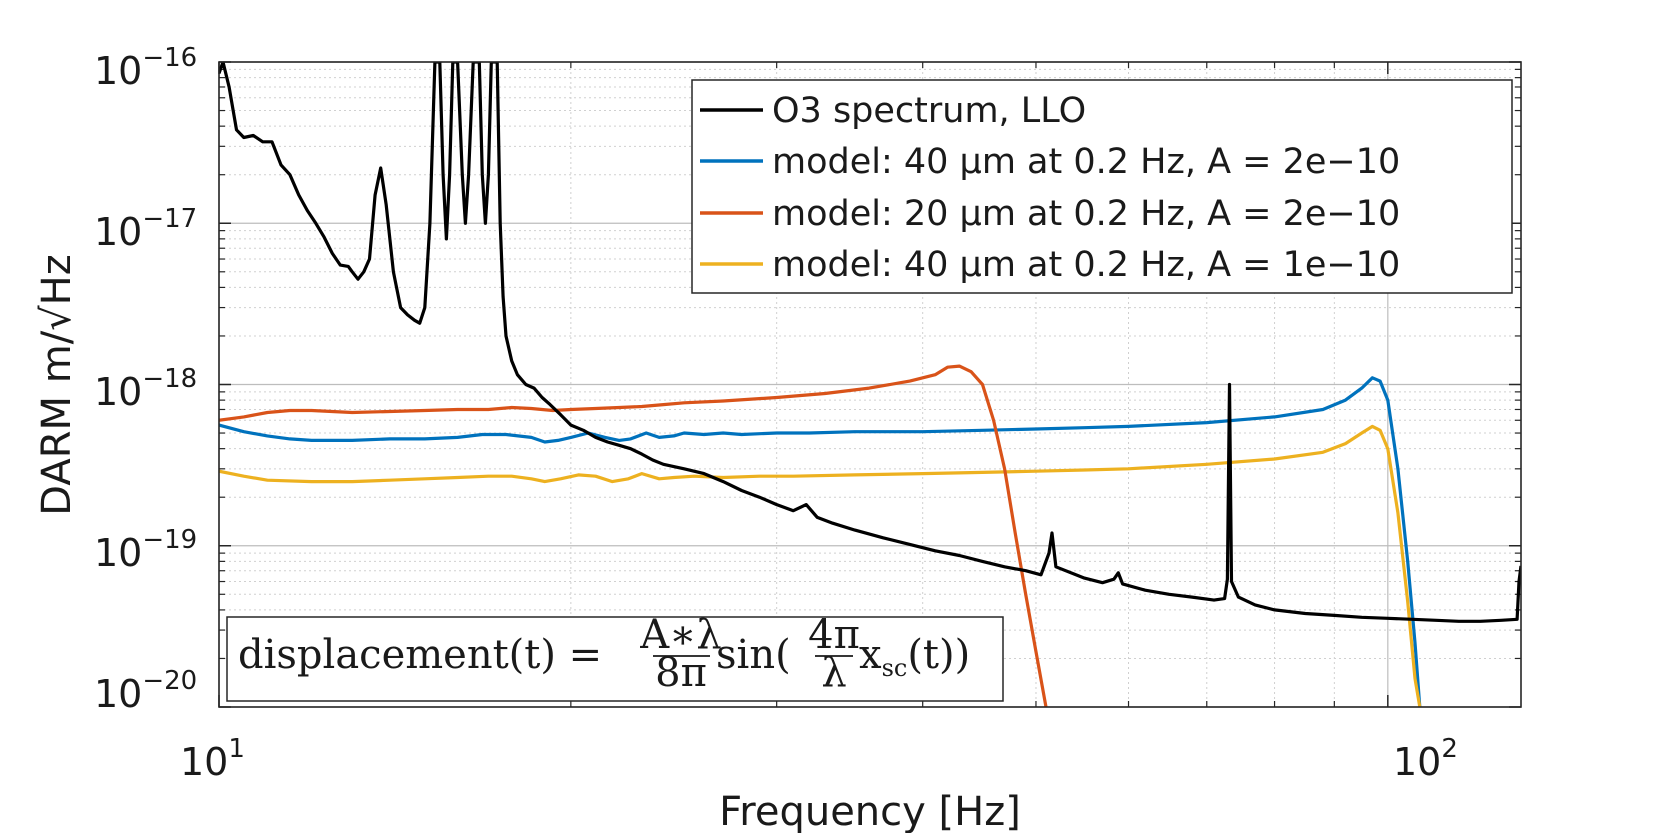  I want to click on y-tick-labels: 10−16 10−17 10−18 10−19 10−20, so click(145, 379).